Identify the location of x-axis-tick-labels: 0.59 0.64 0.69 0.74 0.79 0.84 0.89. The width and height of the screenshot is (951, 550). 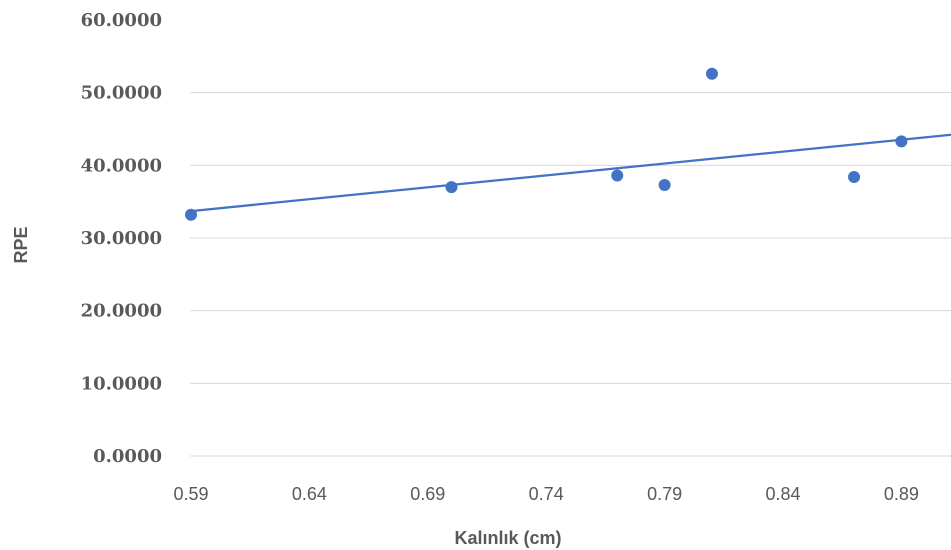
(545, 494).